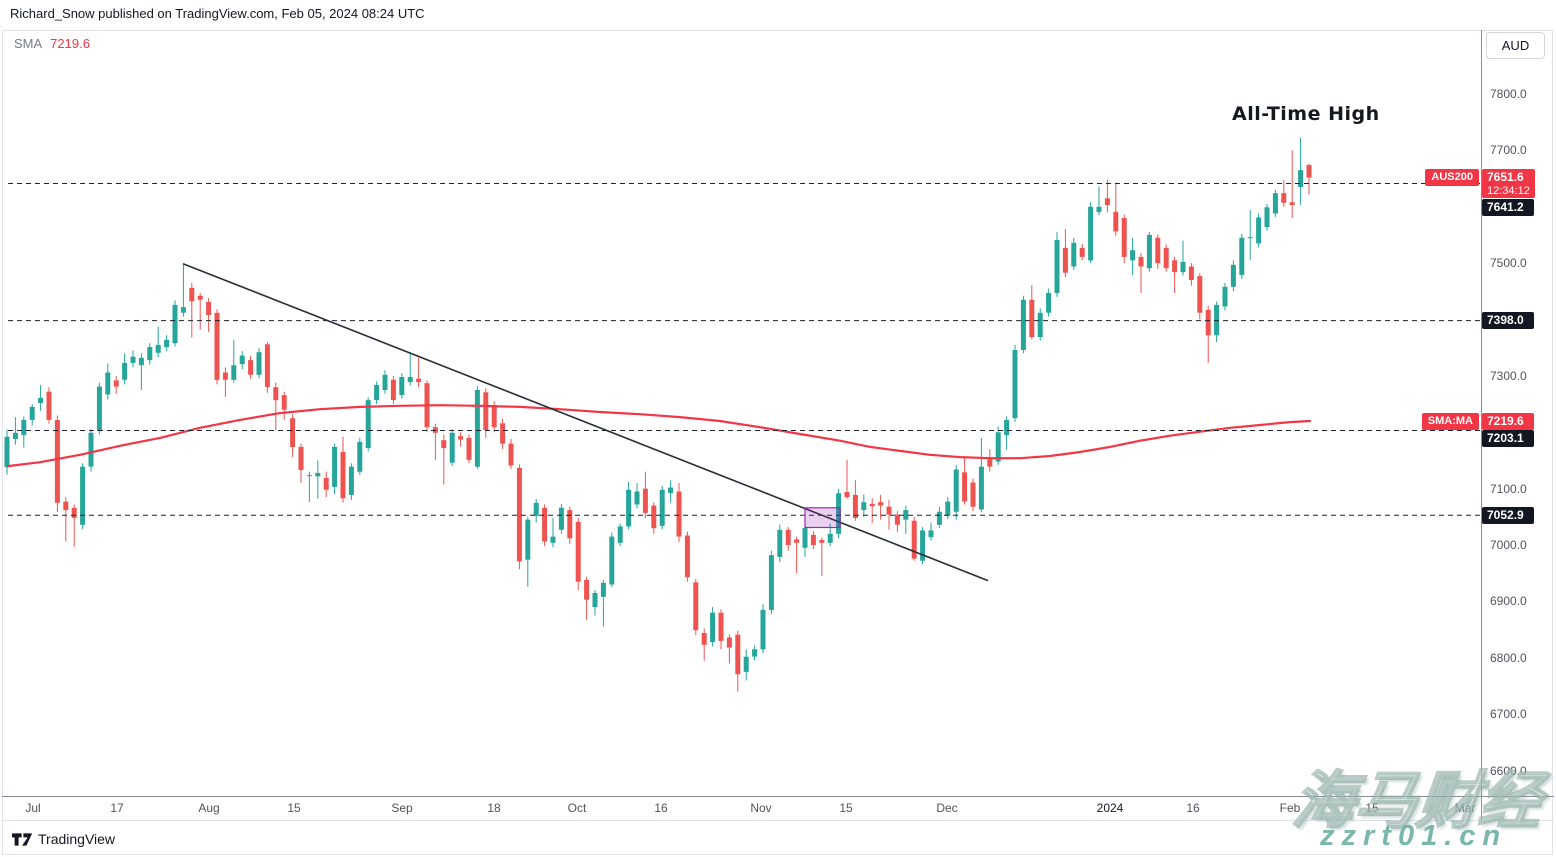  I want to click on price-line-badge: 7052.9, so click(1508, 515).